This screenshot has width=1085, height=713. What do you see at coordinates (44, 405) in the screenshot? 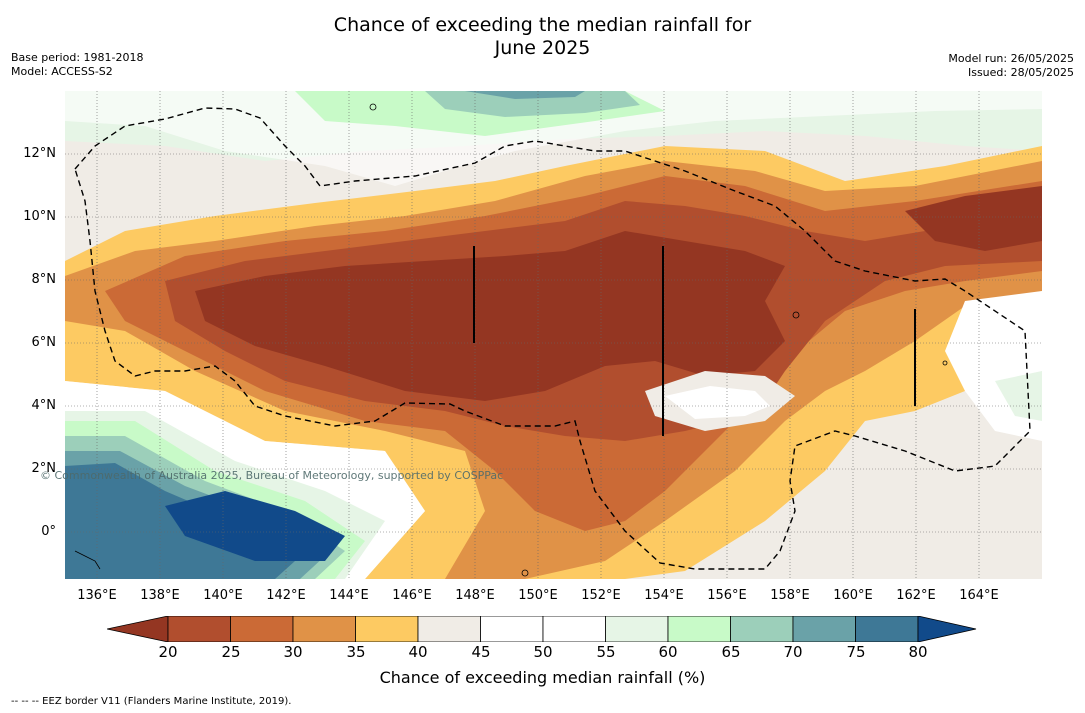
I see `lat-label-4n: 4°N` at bounding box center [44, 405].